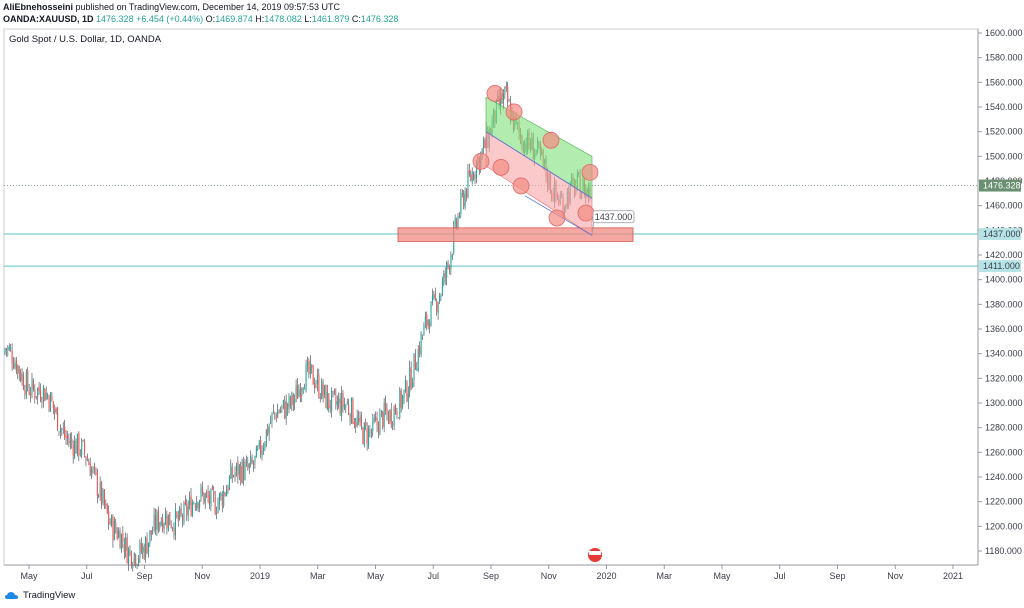 This screenshot has height=608, width=1024. I want to click on callout-box, so click(613, 217).